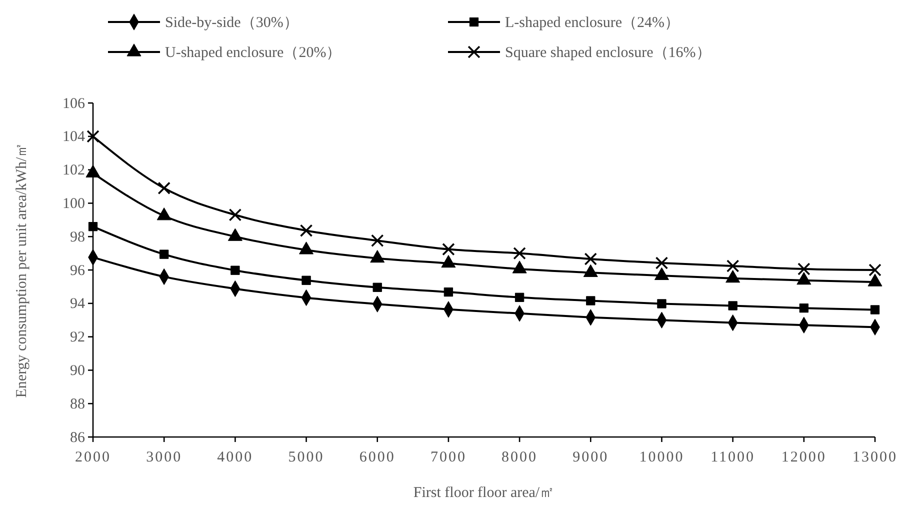 The image size is (908, 510). Describe the element at coordinates (377, 458) in the screenshot. I see `x-tick-label: 6000` at that location.